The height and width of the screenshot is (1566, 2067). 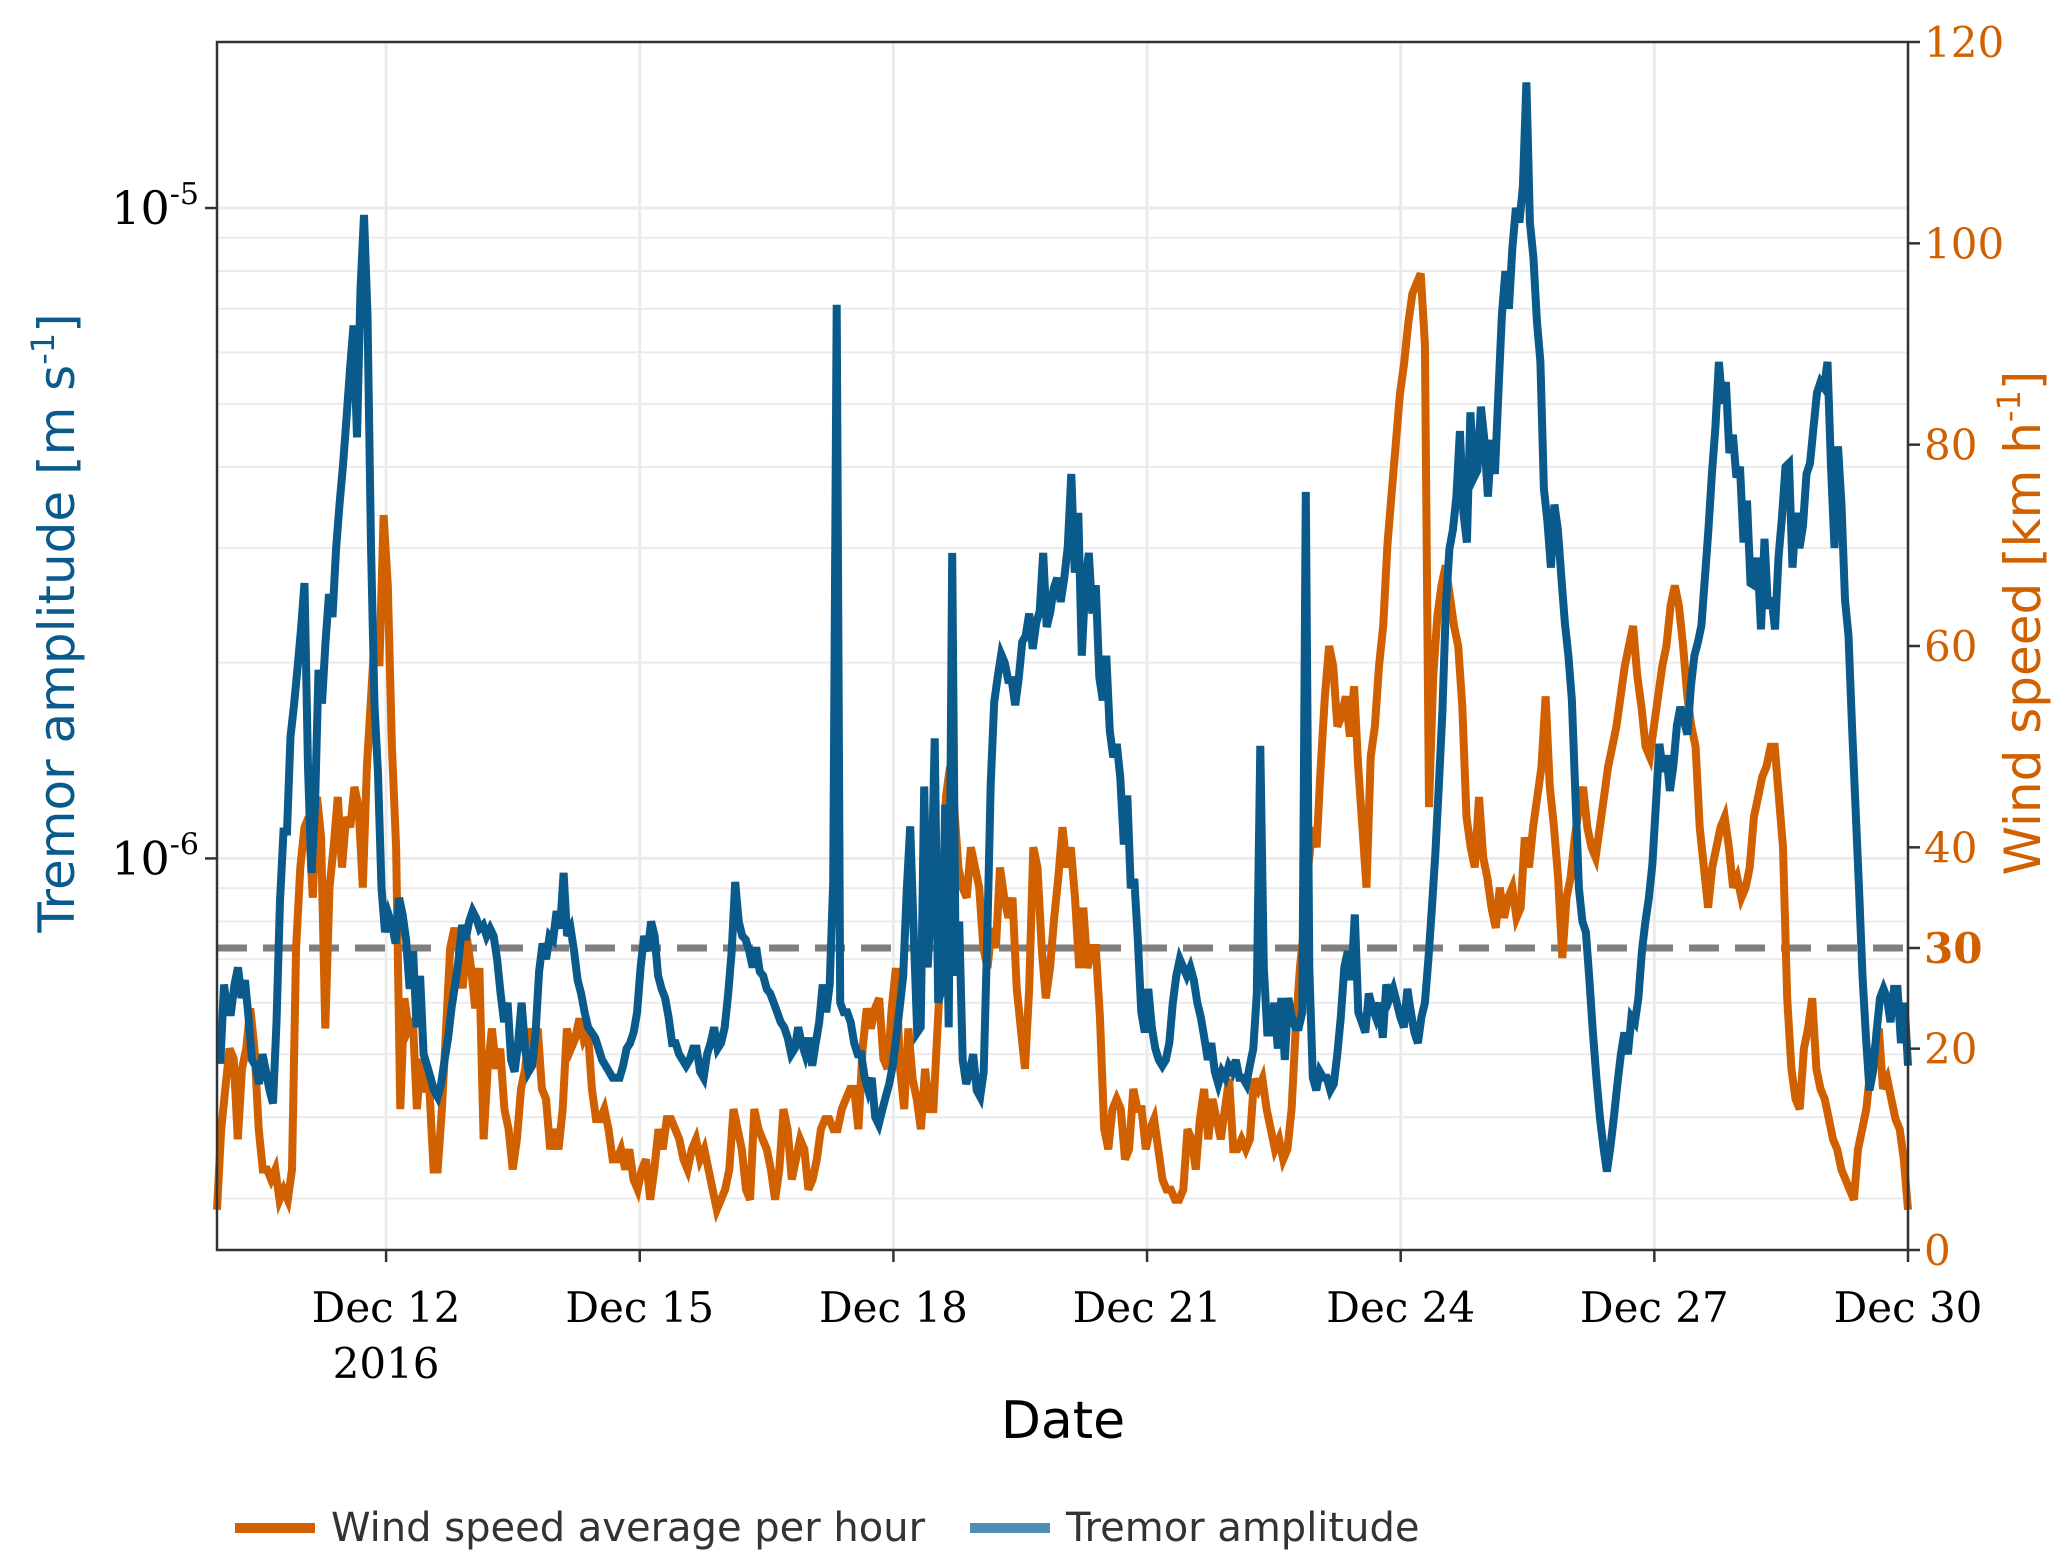 I want to click on x-tick-label: Dec 12, so click(x=386, y=1307).